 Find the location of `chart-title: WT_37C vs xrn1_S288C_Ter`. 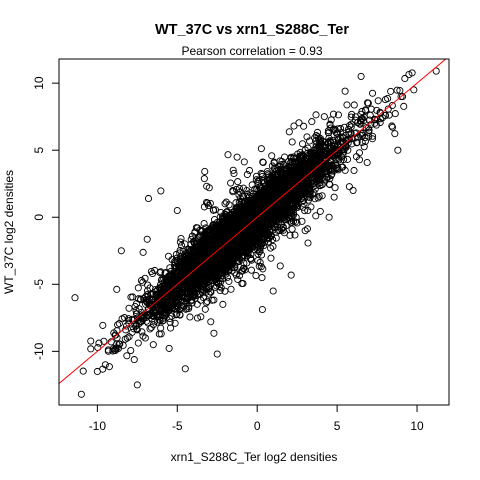

chart-title: WT_37C vs xrn1_S288C_Ter is located at coordinates (252, 30).